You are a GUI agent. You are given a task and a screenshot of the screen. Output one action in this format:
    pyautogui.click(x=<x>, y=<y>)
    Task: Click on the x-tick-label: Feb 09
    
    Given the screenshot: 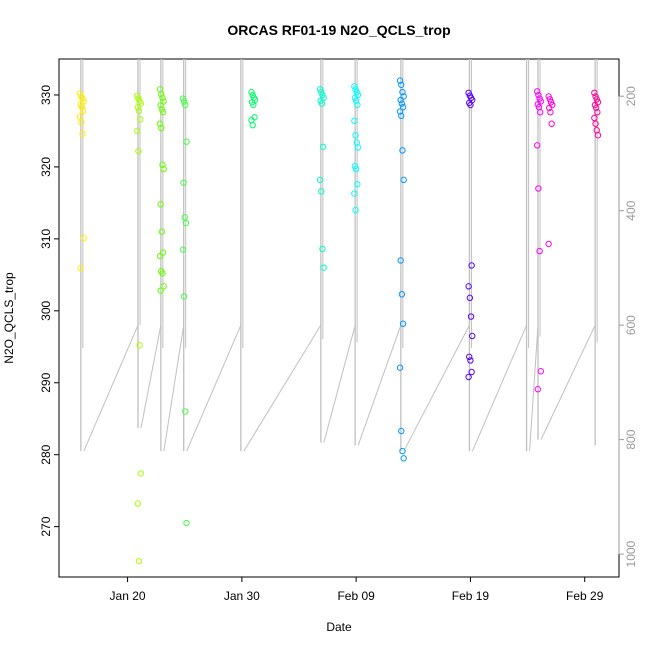 What is the action you would take?
    pyautogui.click(x=356, y=596)
    